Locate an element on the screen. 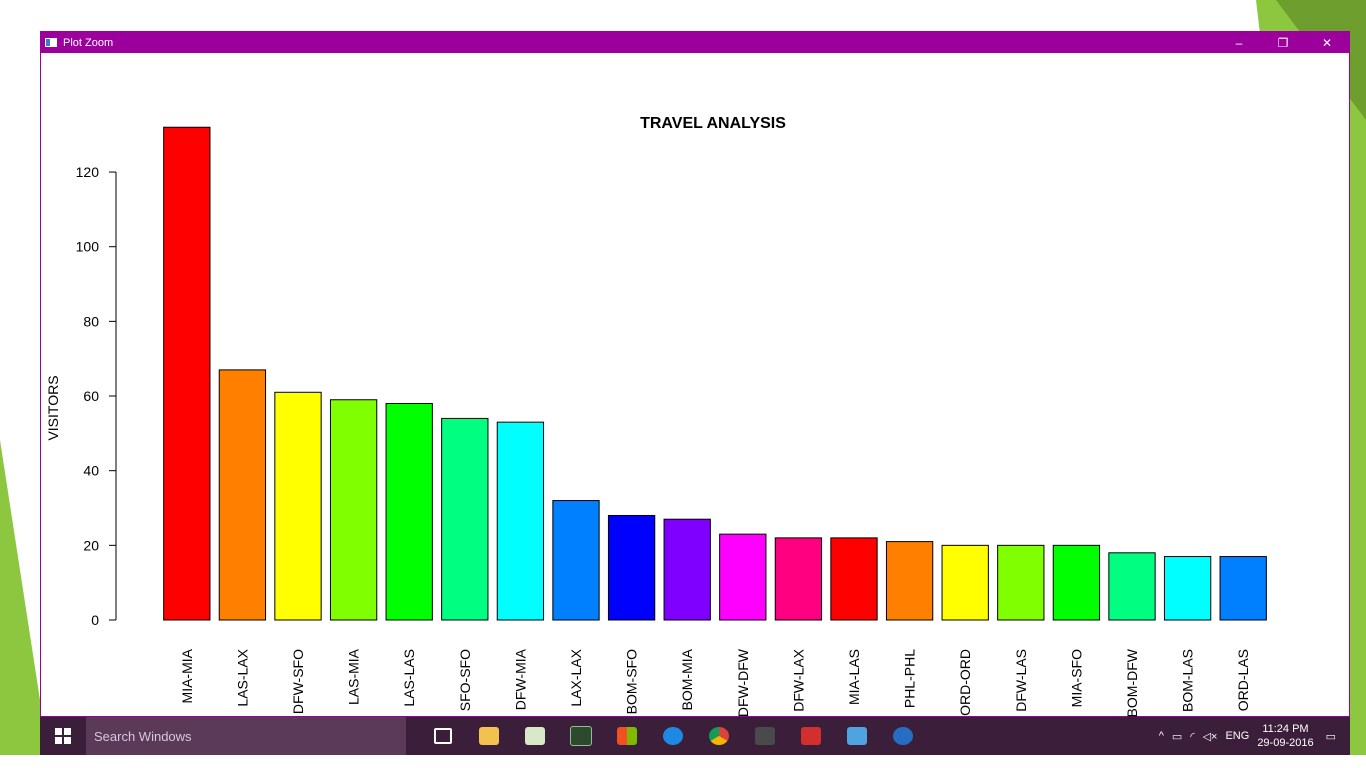 The image size is (1366, 768). bottom-strip is located at coordinates (683, 761).